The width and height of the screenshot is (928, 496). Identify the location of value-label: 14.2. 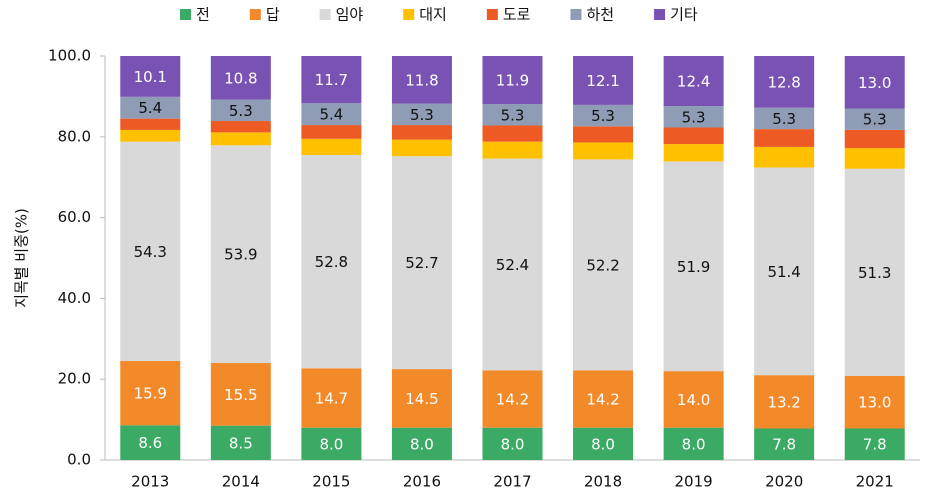
(602, 399).